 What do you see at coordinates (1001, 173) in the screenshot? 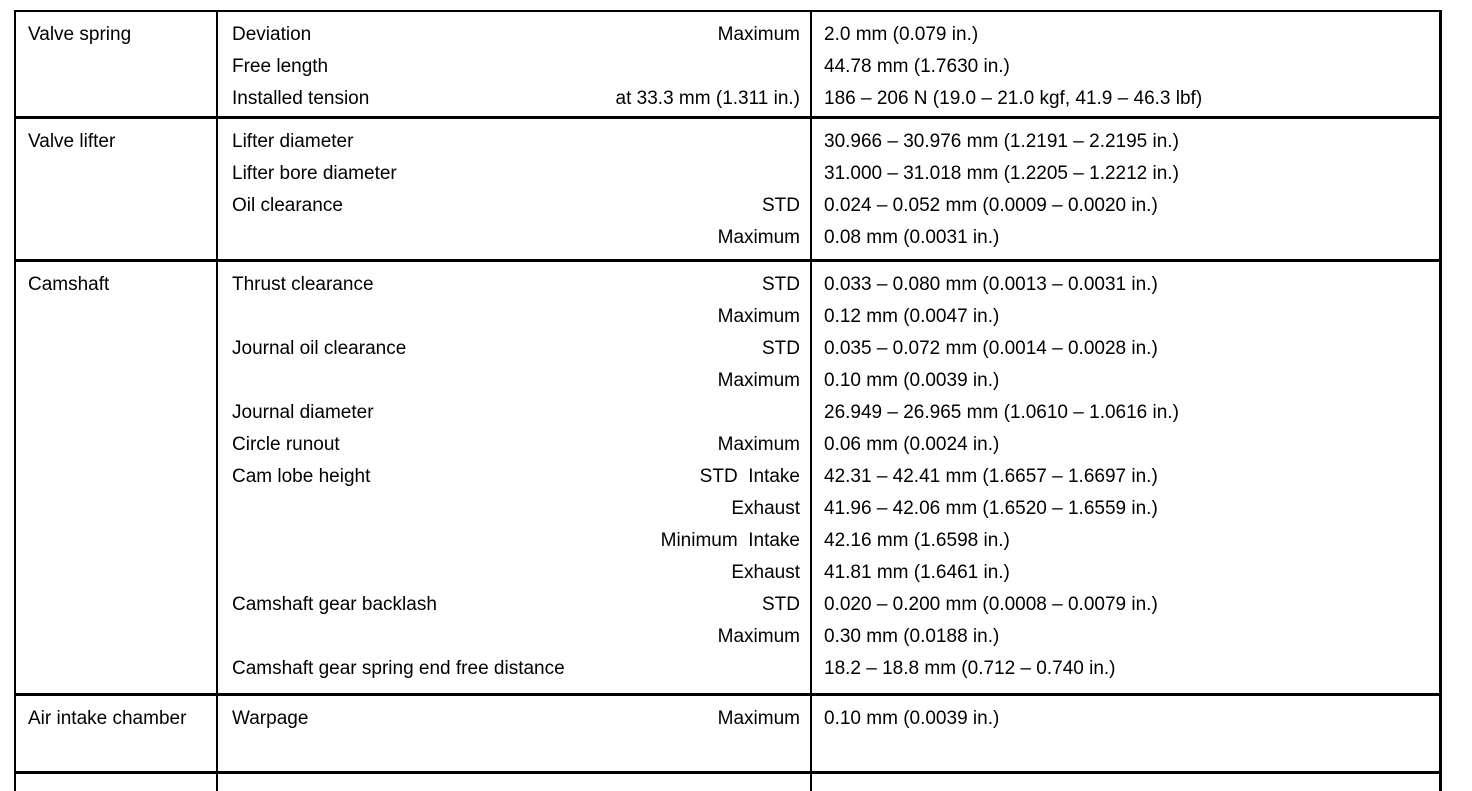
I see `spec-value: 31.000 – 31.018 mm (1.2205 – 1.2212 in.)` at bounding box center [1001, 173].